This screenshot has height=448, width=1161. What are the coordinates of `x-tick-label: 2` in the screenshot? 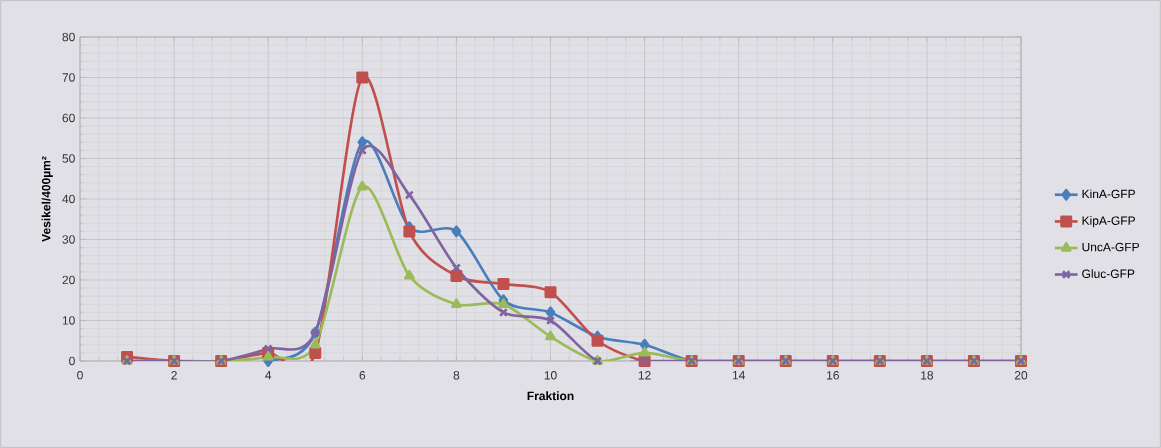 It's located at (174, 375).